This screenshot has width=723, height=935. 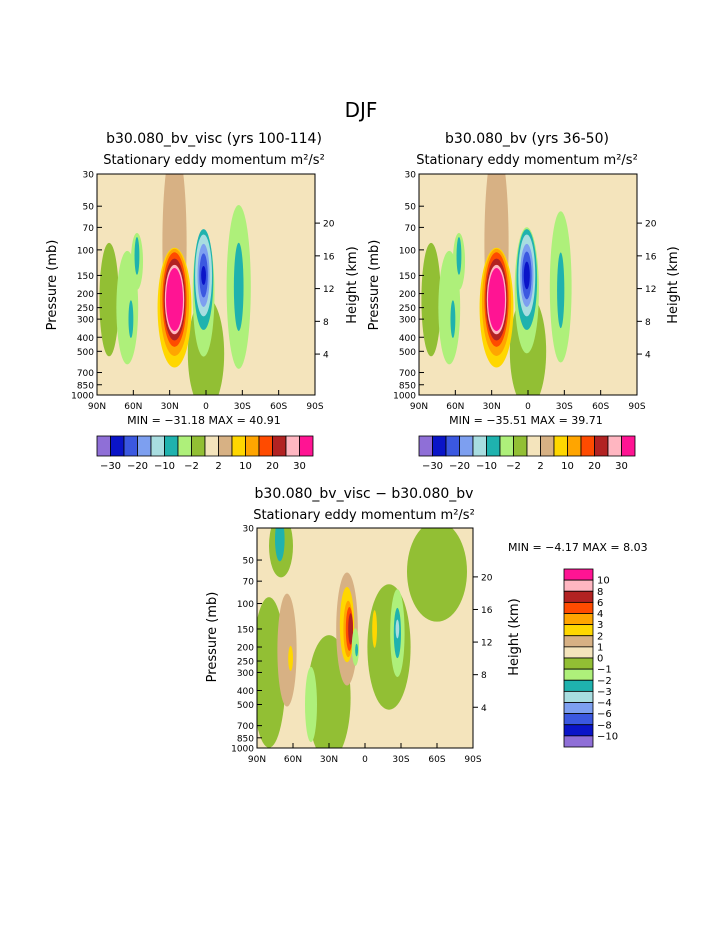 What do you see at coordinates (526, 420) in the screenshot?
I see `panel-2-stats: MIN = −35.51 MAX = 39.71` at bounding box center [526, 420].